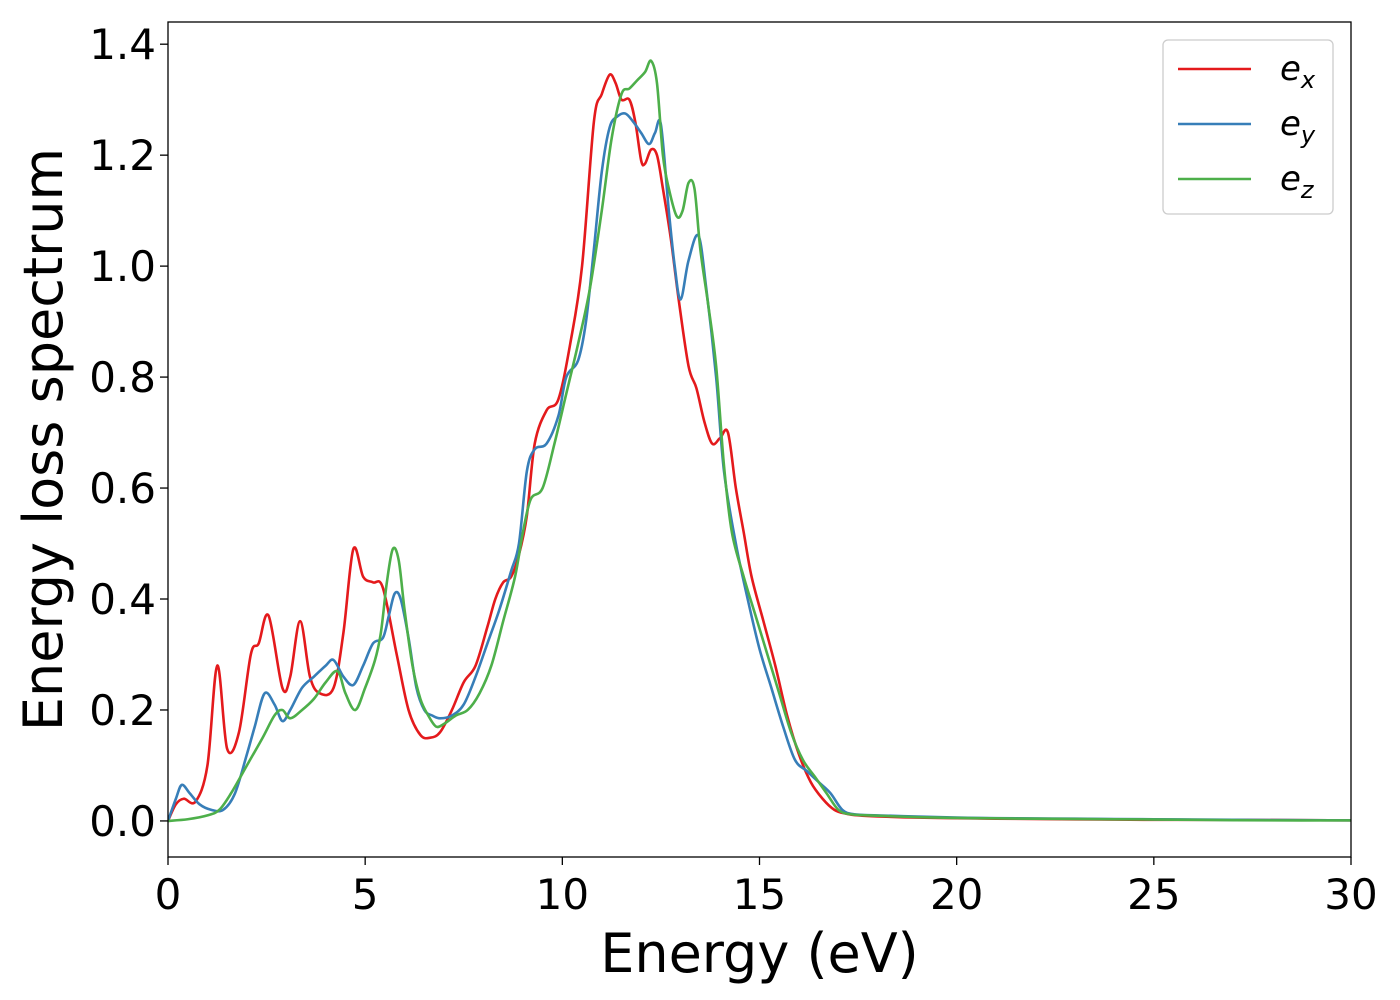 This screenshot has width=1400, height=1000. I want to click on x-tick-label: 20, so click(956, 894).